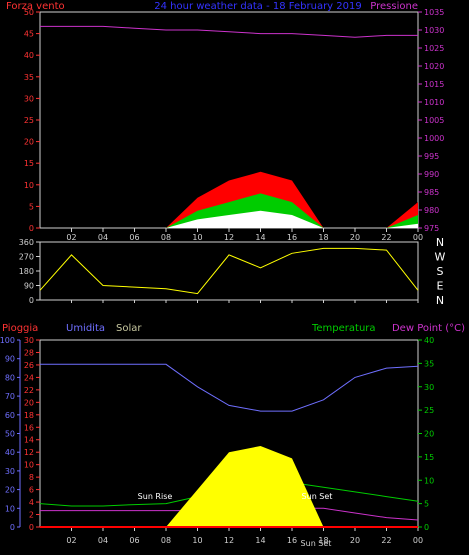 This screenshot has height=555, width=469. Describe the element at coordinates (355, 540) in the screenshot. I see `panel3-x-tick-label: 20` at that location.